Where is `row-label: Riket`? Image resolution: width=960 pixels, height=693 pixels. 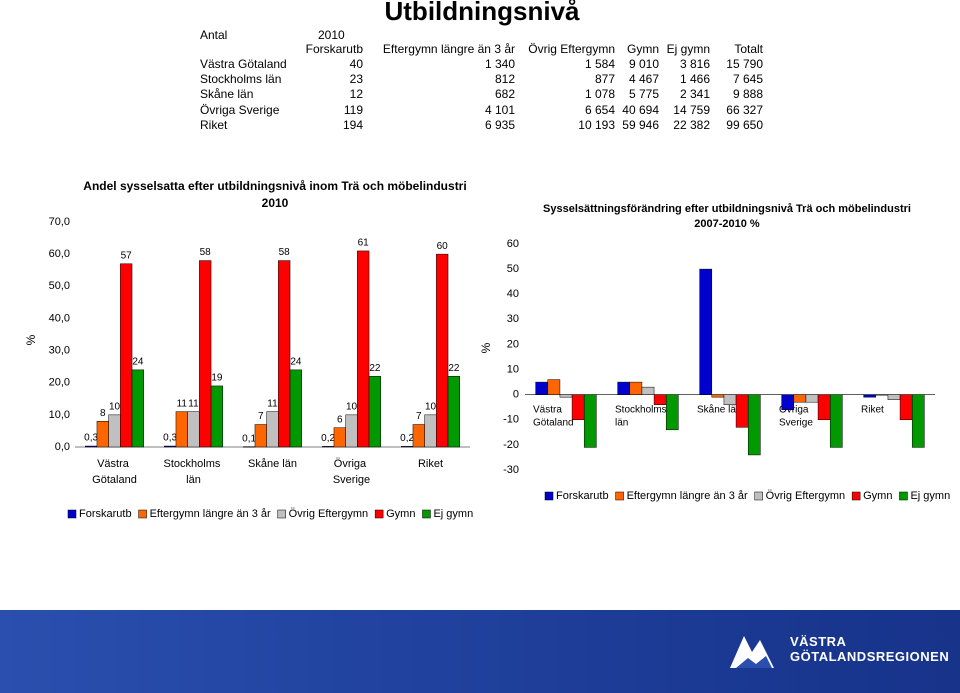 row-label: Riket is located at coordinates (214, 124).